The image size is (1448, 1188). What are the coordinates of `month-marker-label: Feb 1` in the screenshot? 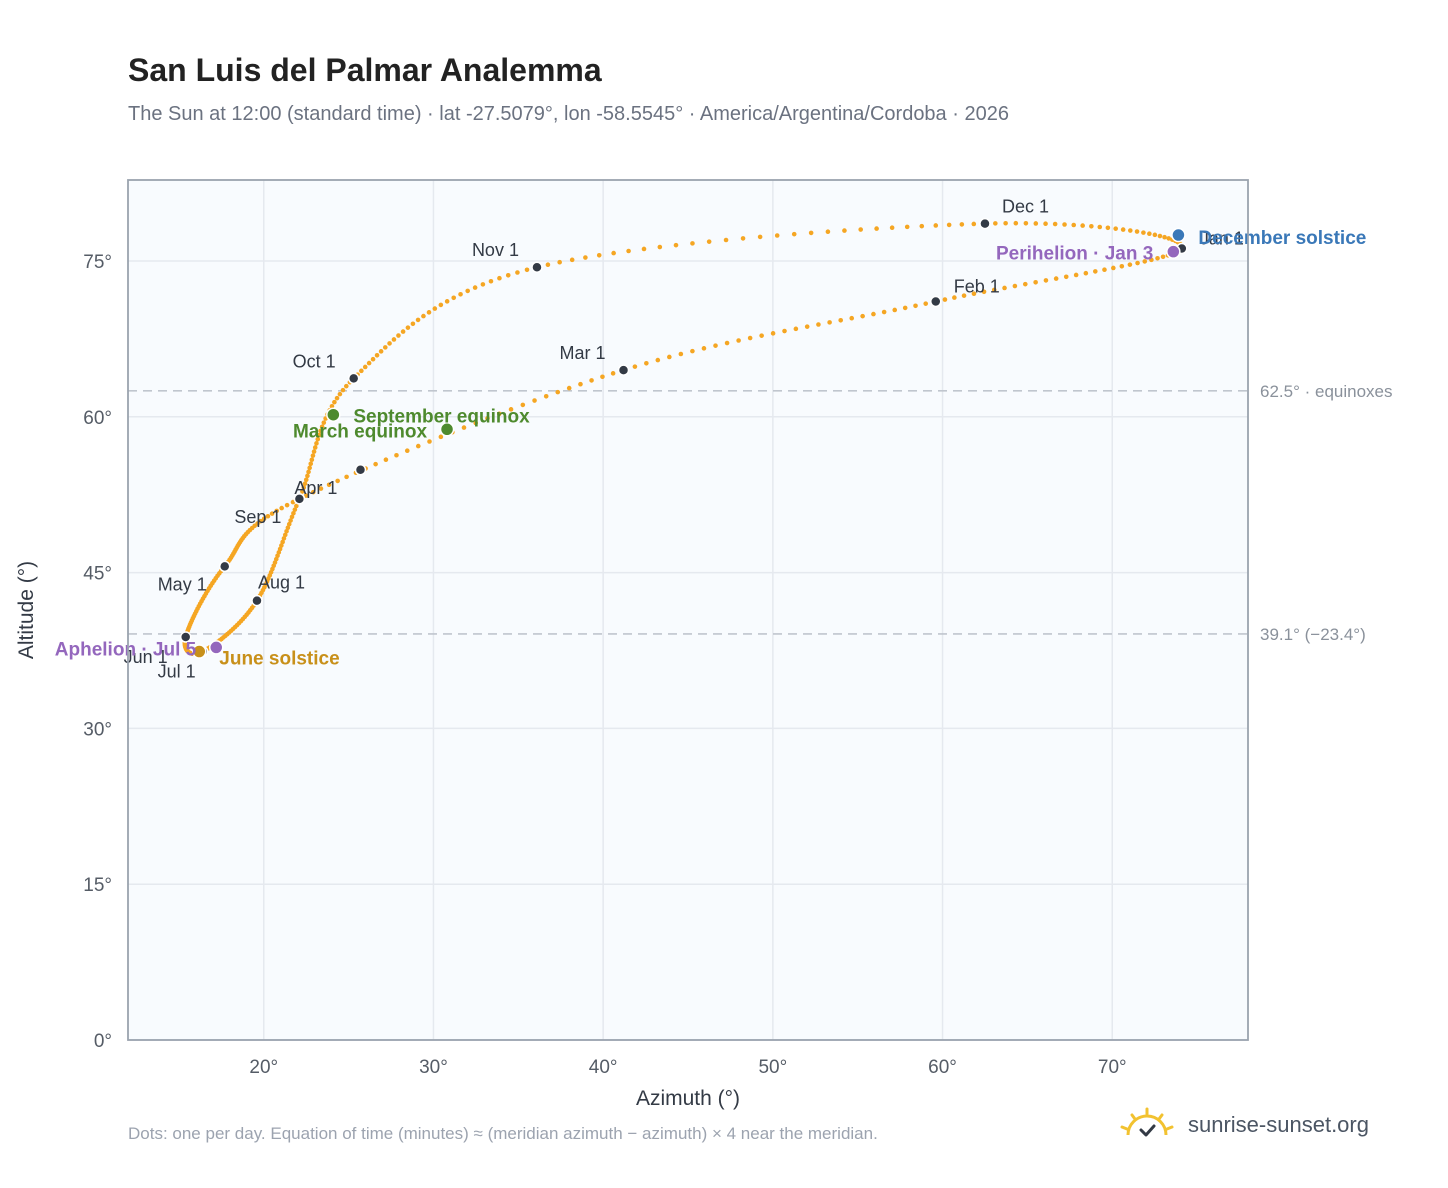 It's located at (977, 287).